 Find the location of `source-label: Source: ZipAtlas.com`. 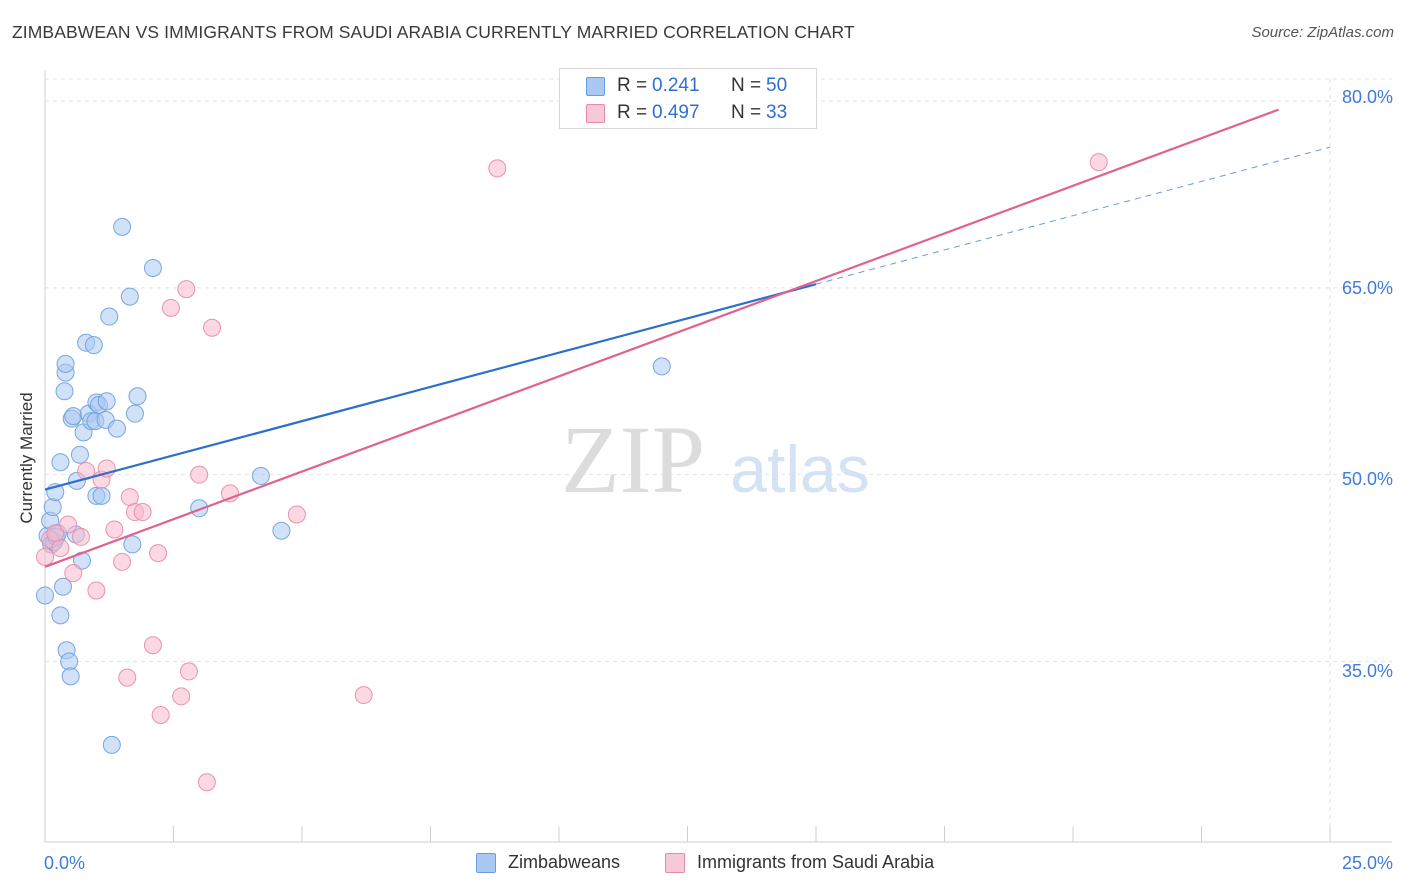

source-label: Source: ZipAtlas.com is located at coordinates (1322, 32).